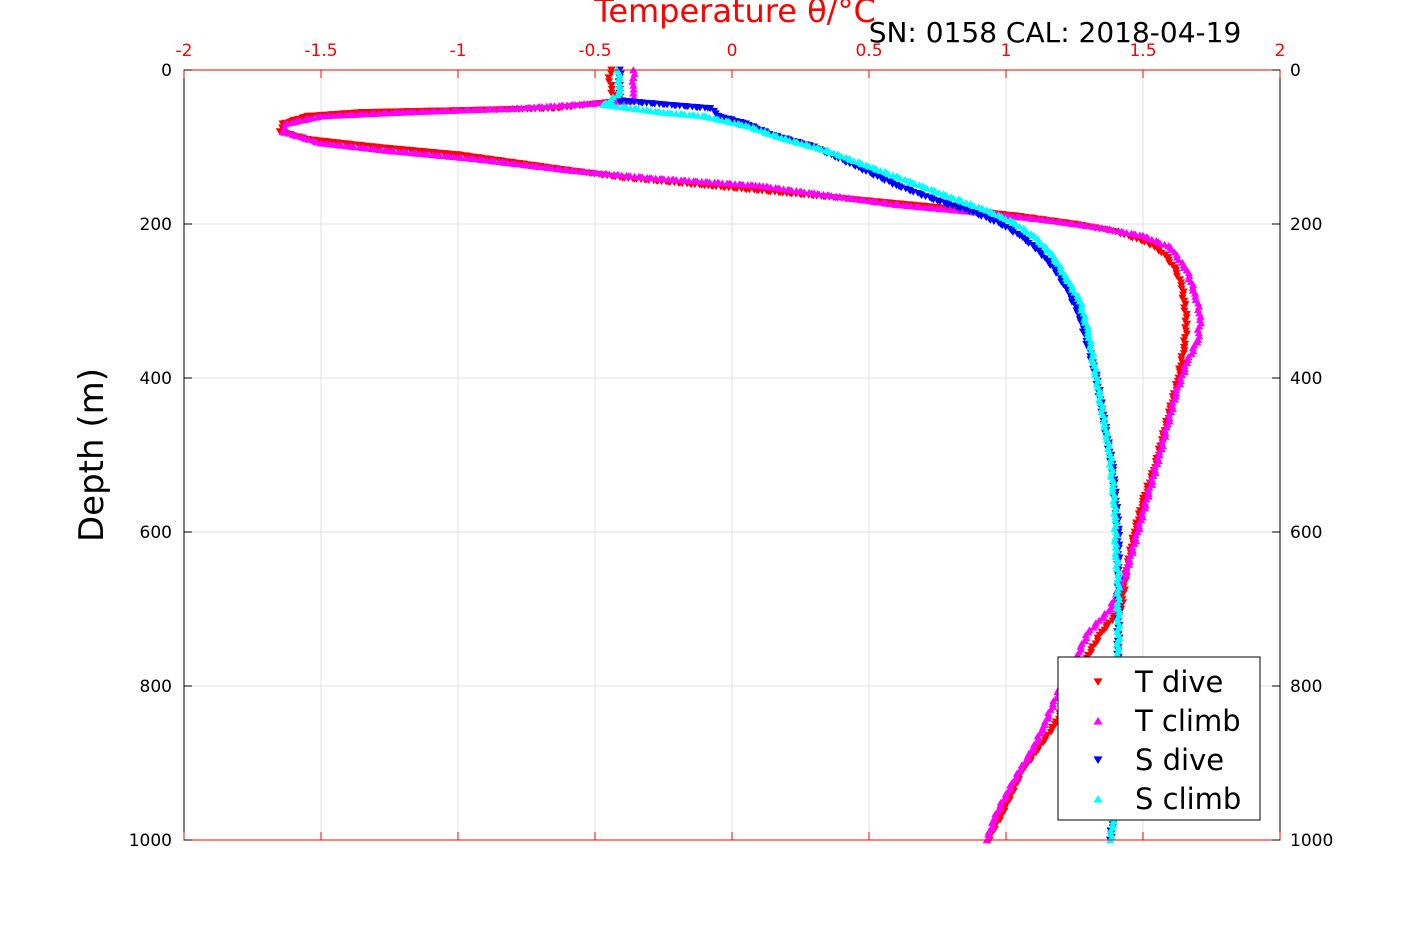 Image resolution: width=1417 pixels, height=945 pixels. What do you see at coordinates (1188, 799) in the screenshot?
I see `legend-label: S climb` at bounding box center [1188, 799].